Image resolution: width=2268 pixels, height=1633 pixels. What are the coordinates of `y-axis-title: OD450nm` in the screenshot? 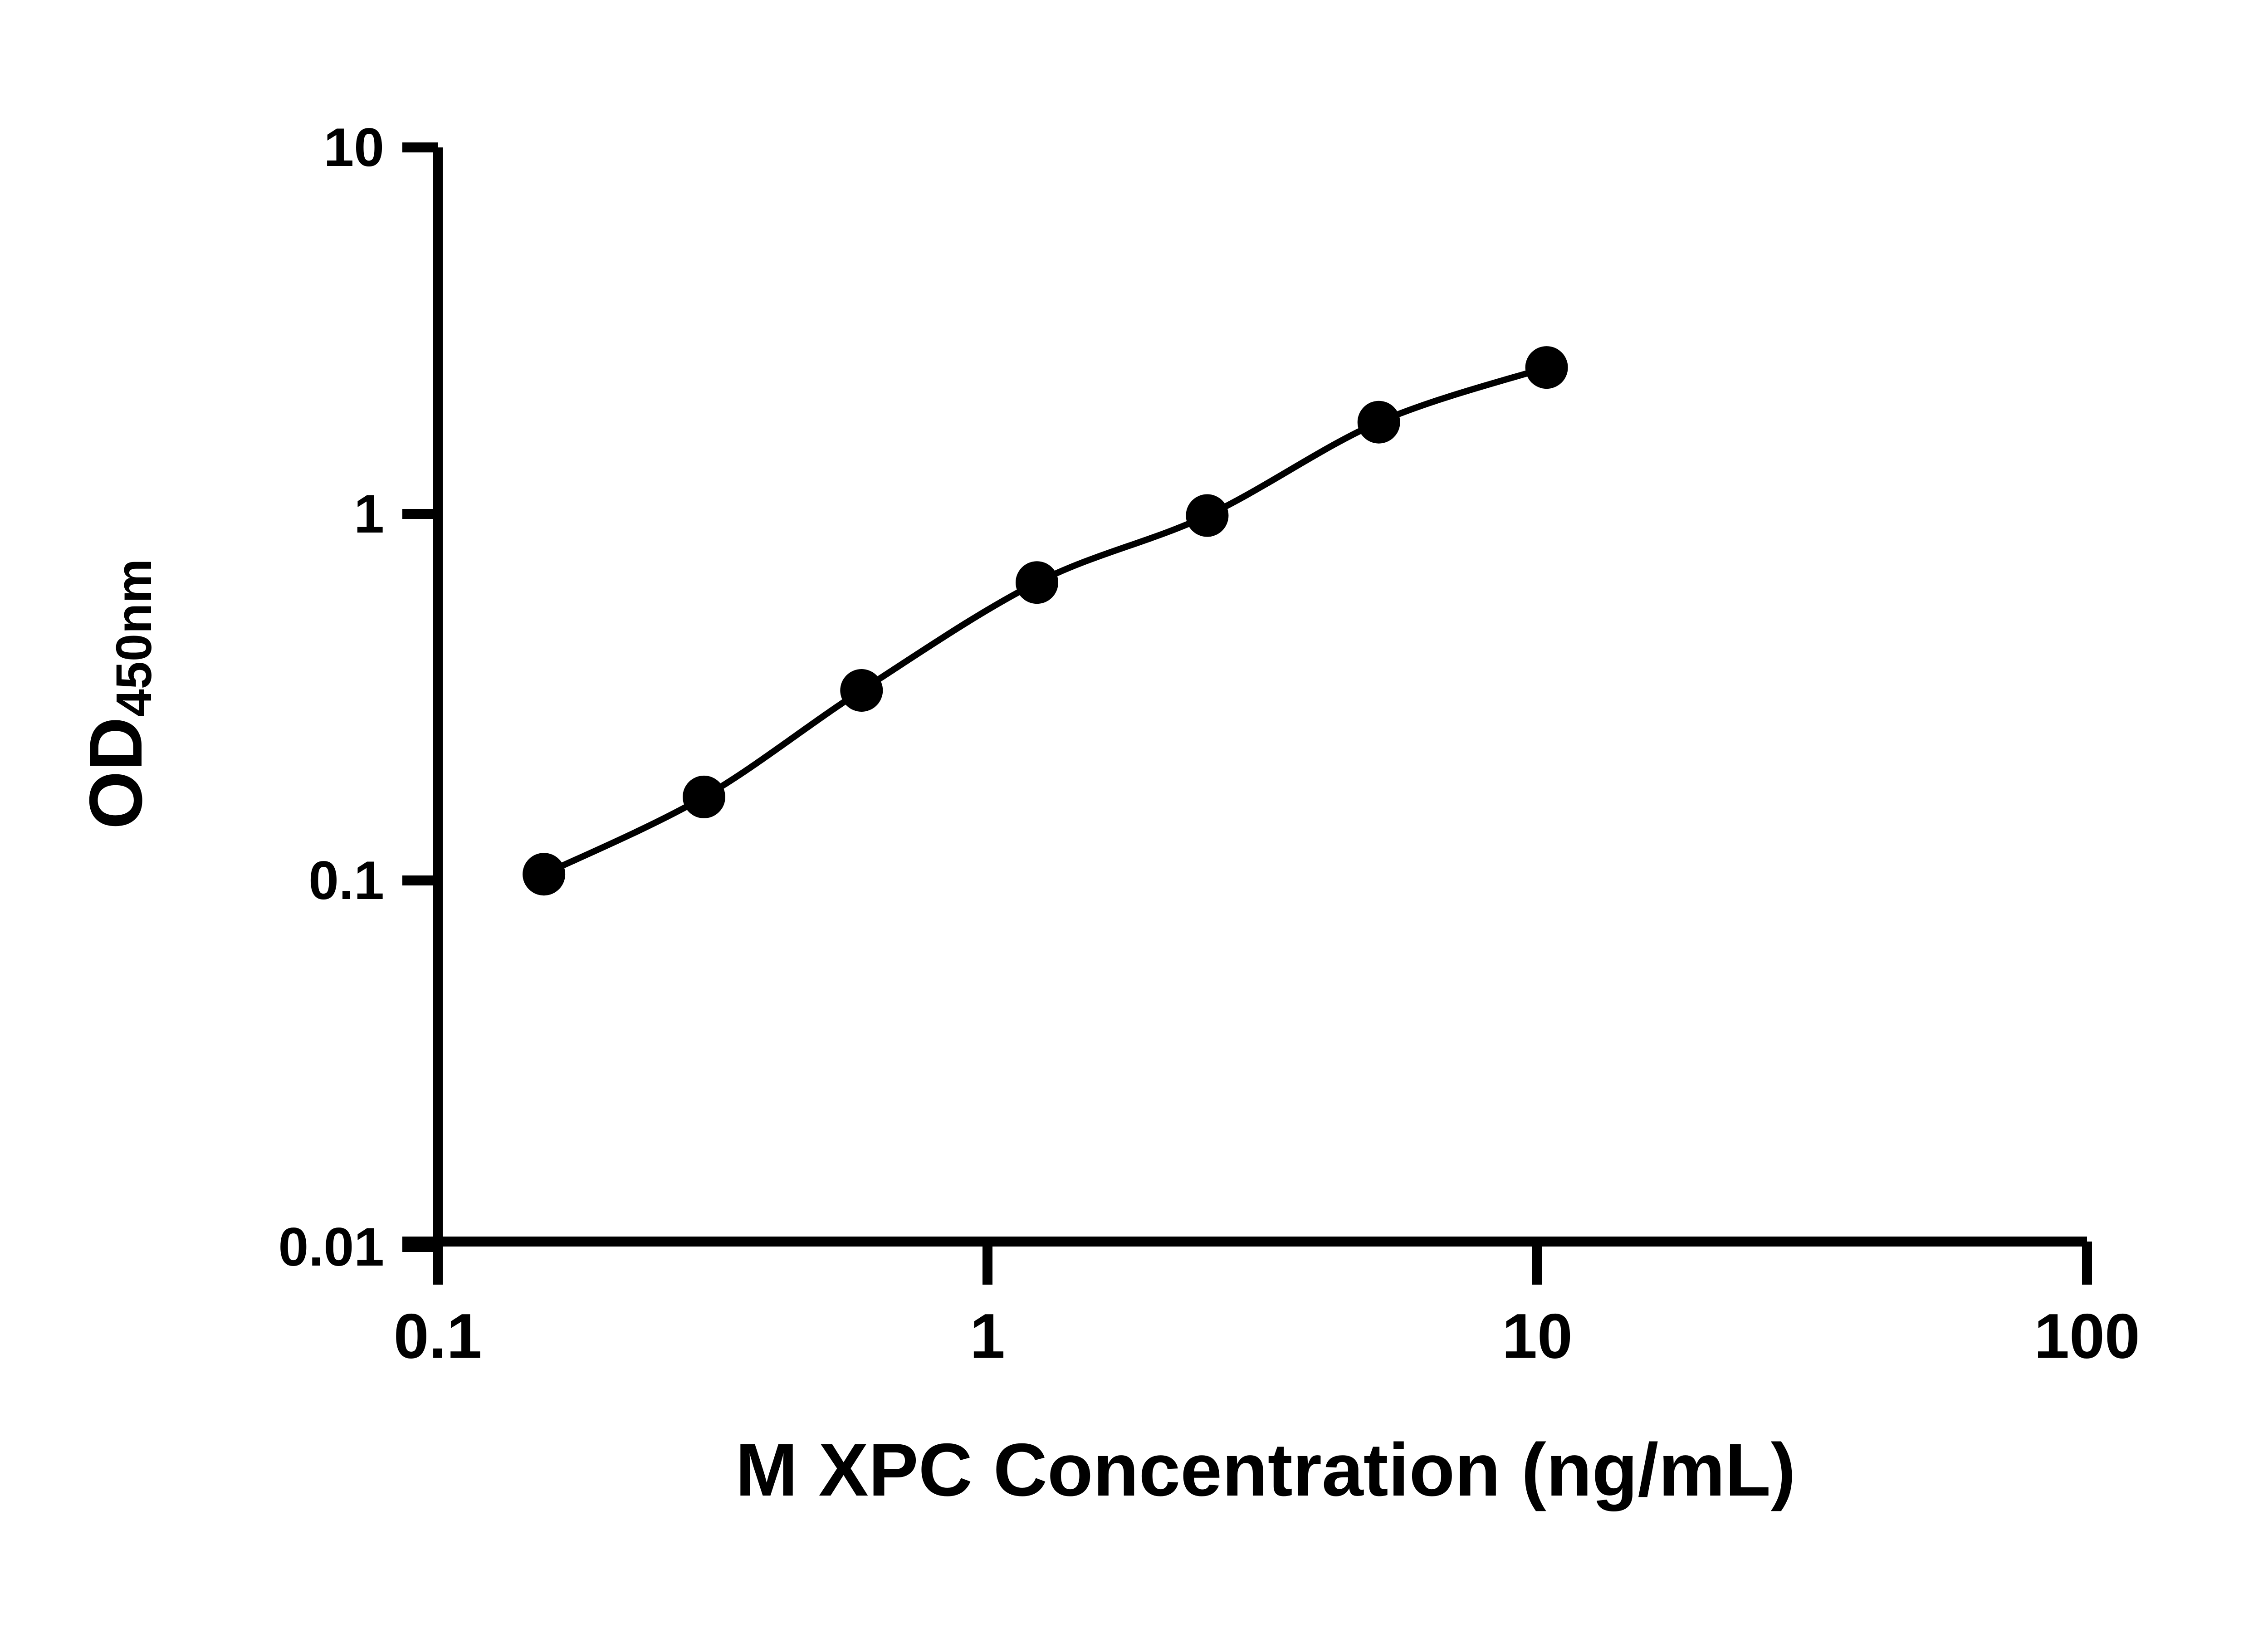 It's located at (118, 694).